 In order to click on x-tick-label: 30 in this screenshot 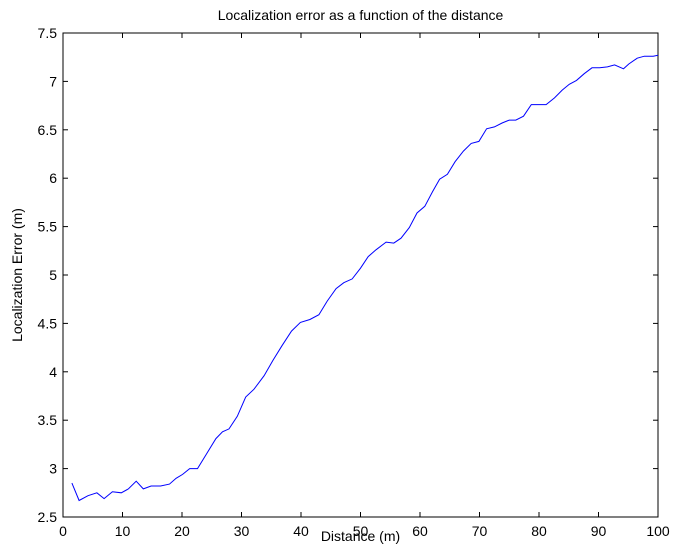, I will do `click(242, 531)`.